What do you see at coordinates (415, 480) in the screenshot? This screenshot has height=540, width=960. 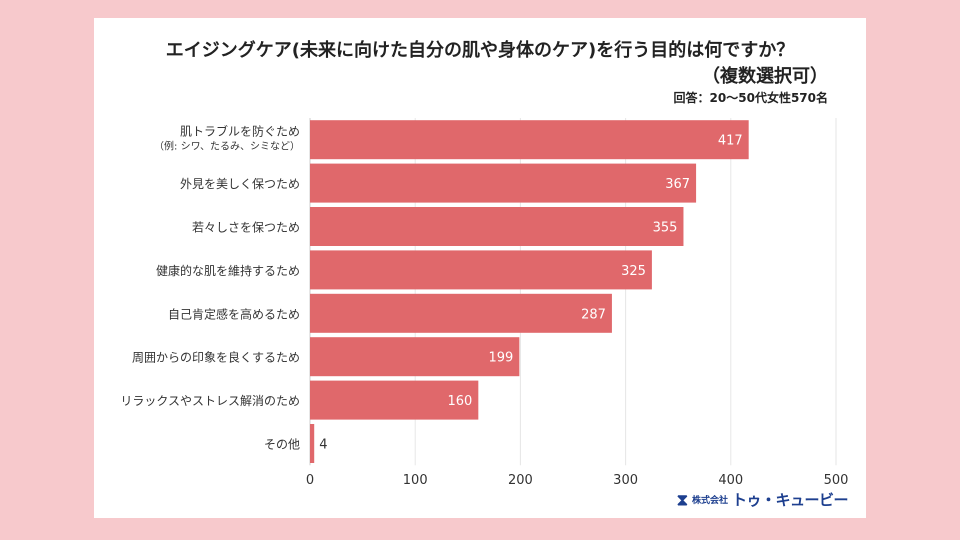 I see `x-tick-label: 100` at bounding box center [415, 480].